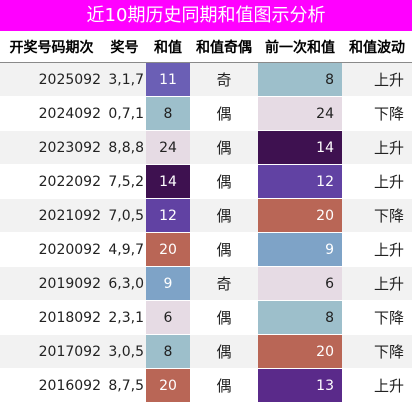 This screenshot has width=412, height=405. What do you see at coordinates (124, 181) in the screenshot?
I see `numbers-cell: 7,5,2` at bounding box center [124, 181].